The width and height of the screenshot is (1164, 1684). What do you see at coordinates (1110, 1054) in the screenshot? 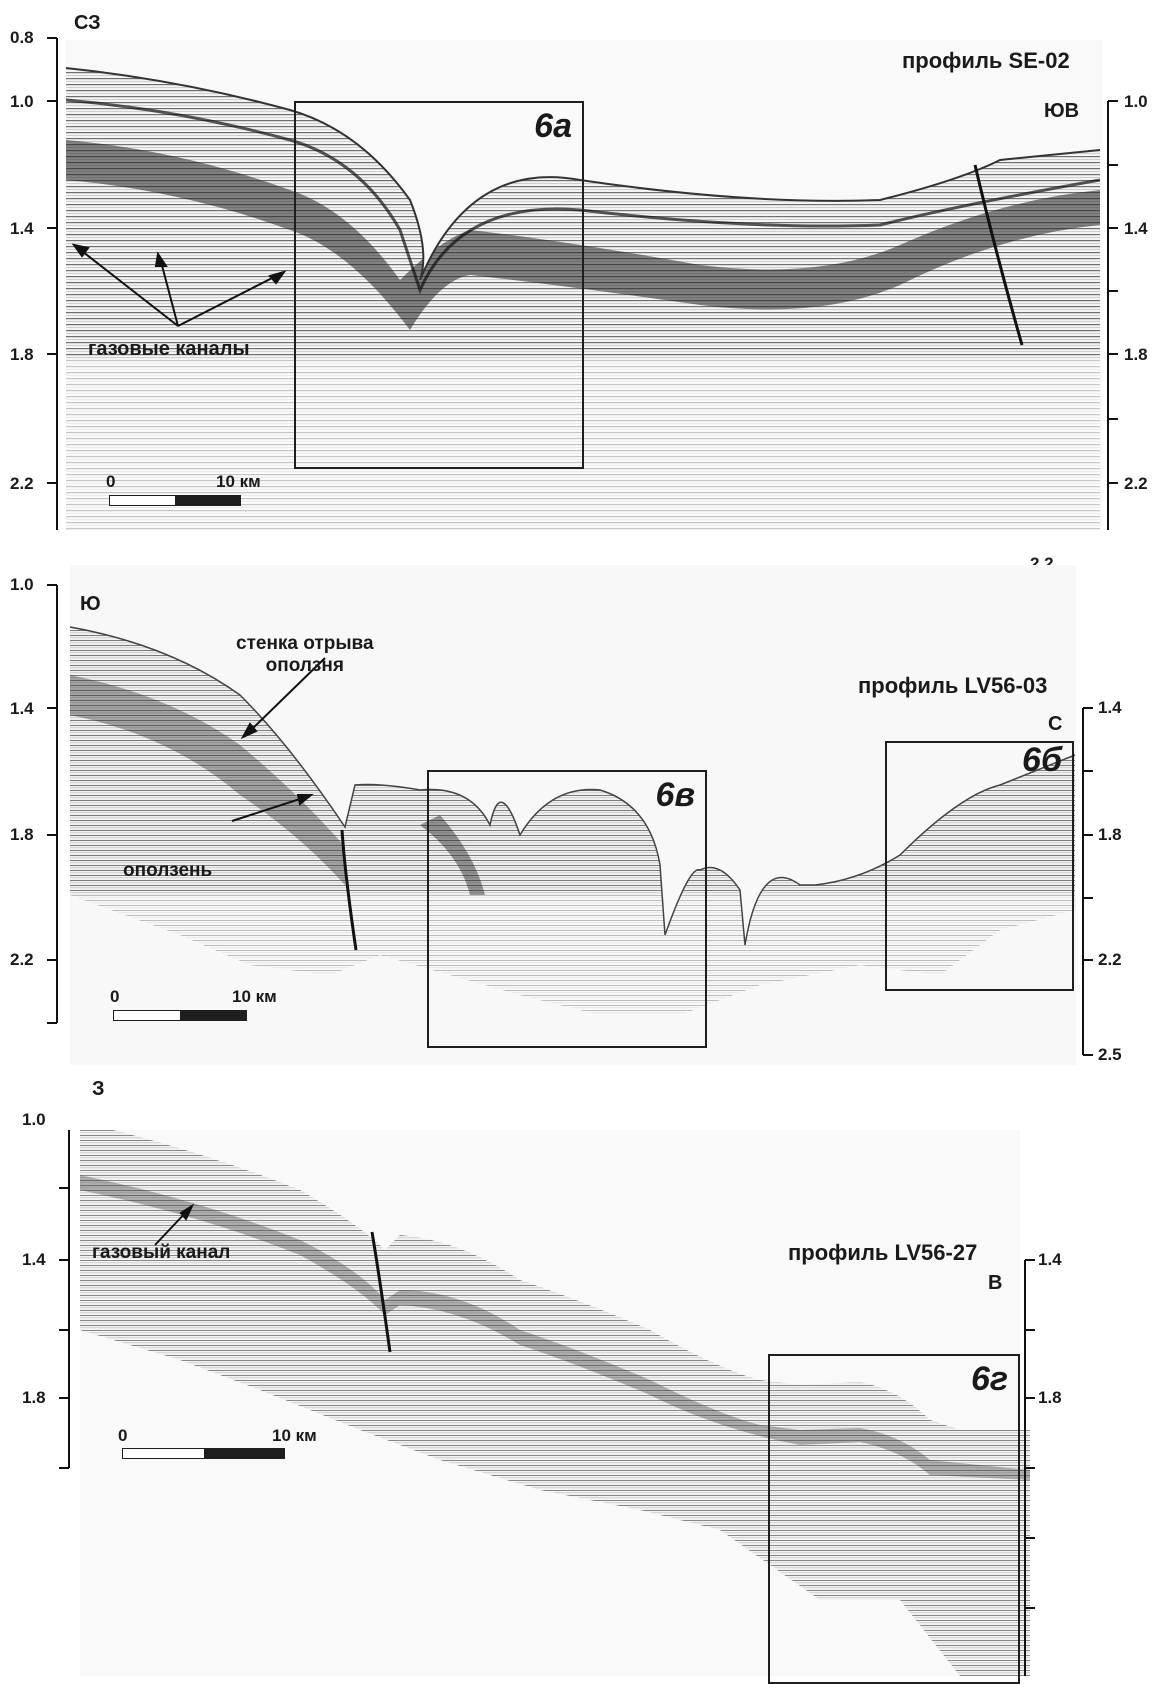
I see `tick-right-3: 2.5` at bounding box center [1110, 1054].